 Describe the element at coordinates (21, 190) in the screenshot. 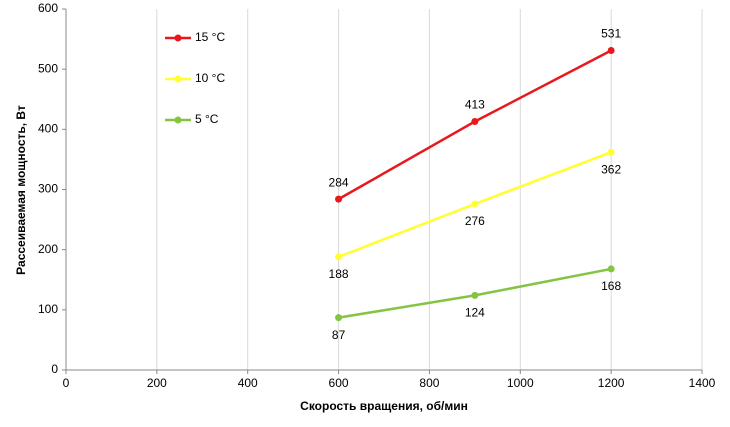

I see `y-axis-title: Рассеиваемая мощность, Вт` at that location.